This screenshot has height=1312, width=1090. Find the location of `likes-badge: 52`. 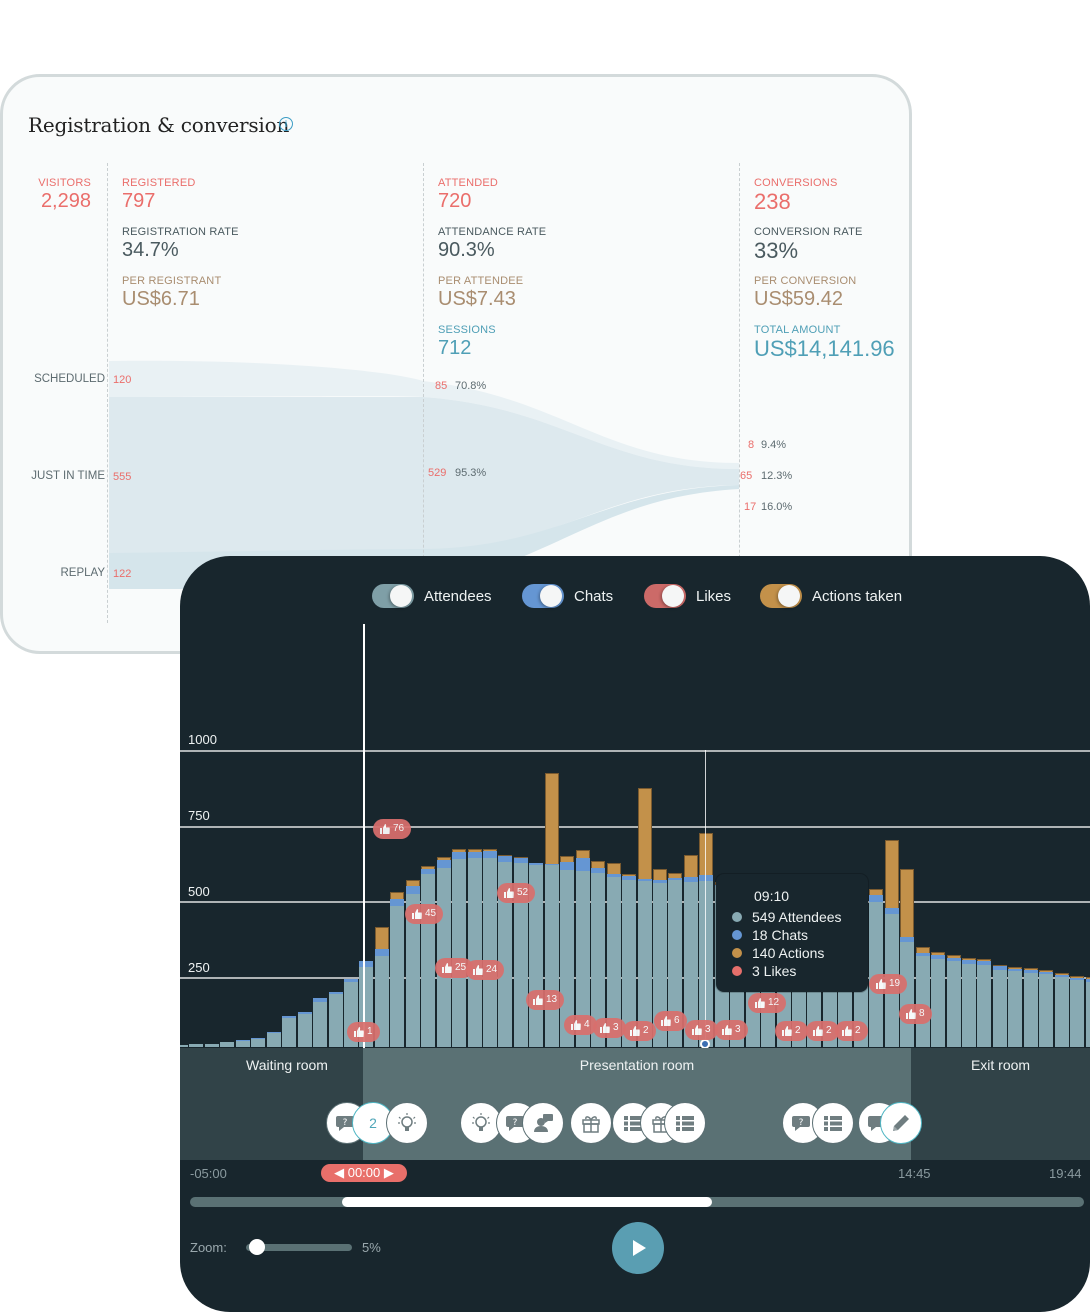

likes-badge: 52 is located at coordinates (516, 893).